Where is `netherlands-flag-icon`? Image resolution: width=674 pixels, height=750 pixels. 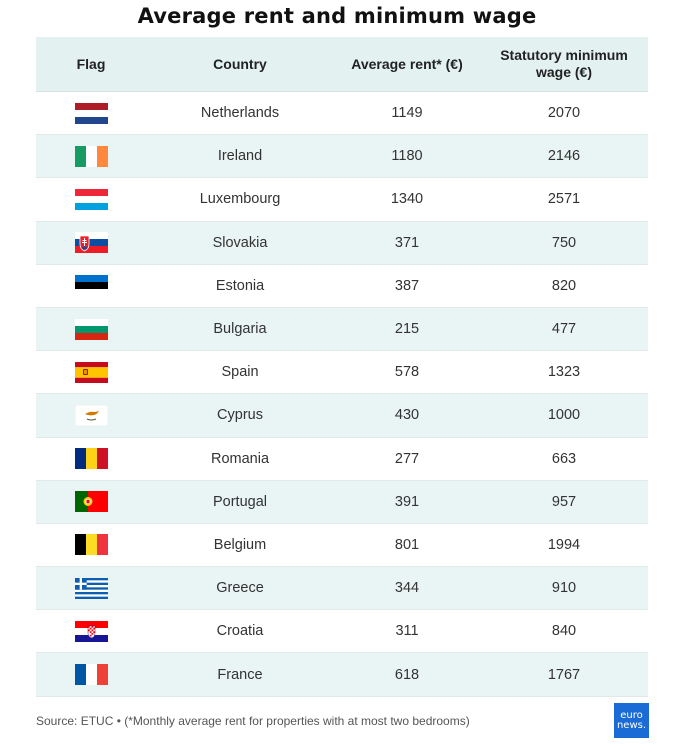 netherlands-flag-icon is located at coordinates (91, 113).